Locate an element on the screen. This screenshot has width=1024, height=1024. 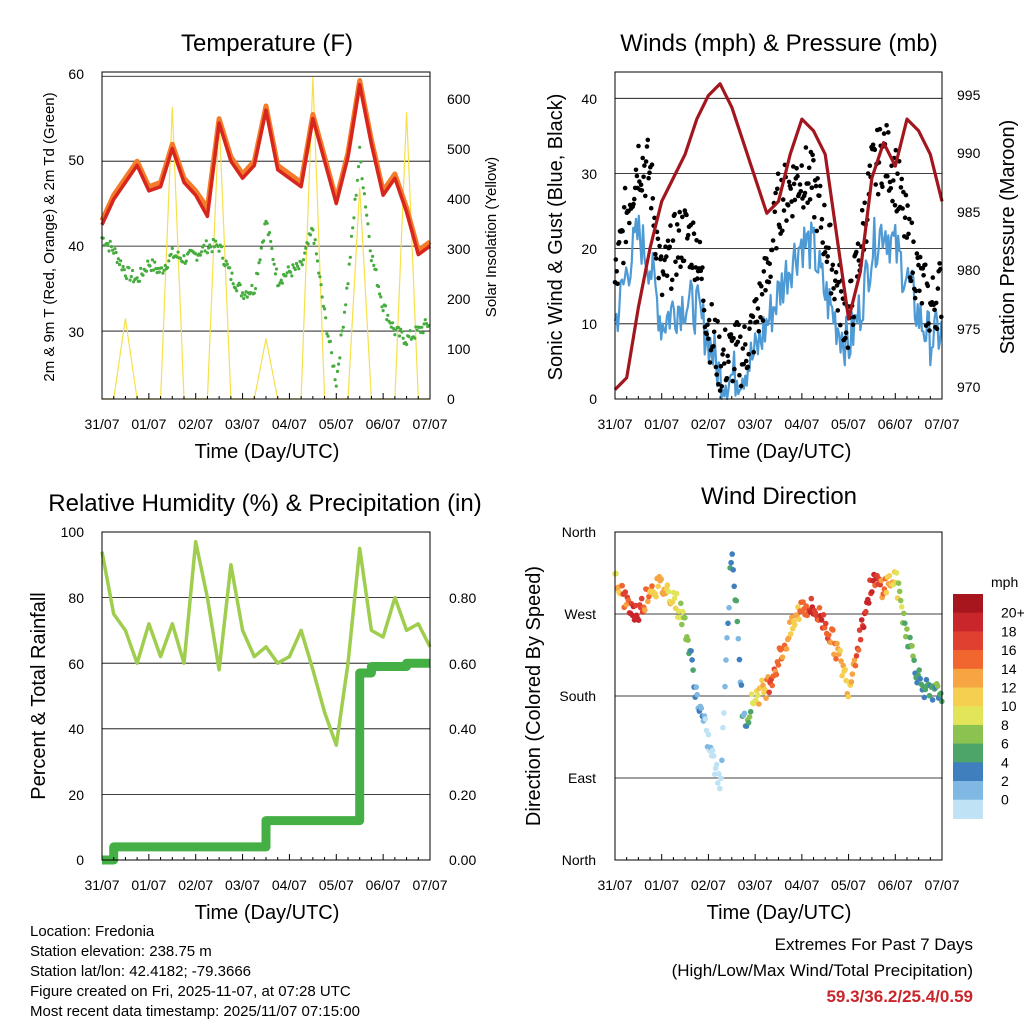
temperature-title: Temperature (F) is located at coordinates (267, 43).